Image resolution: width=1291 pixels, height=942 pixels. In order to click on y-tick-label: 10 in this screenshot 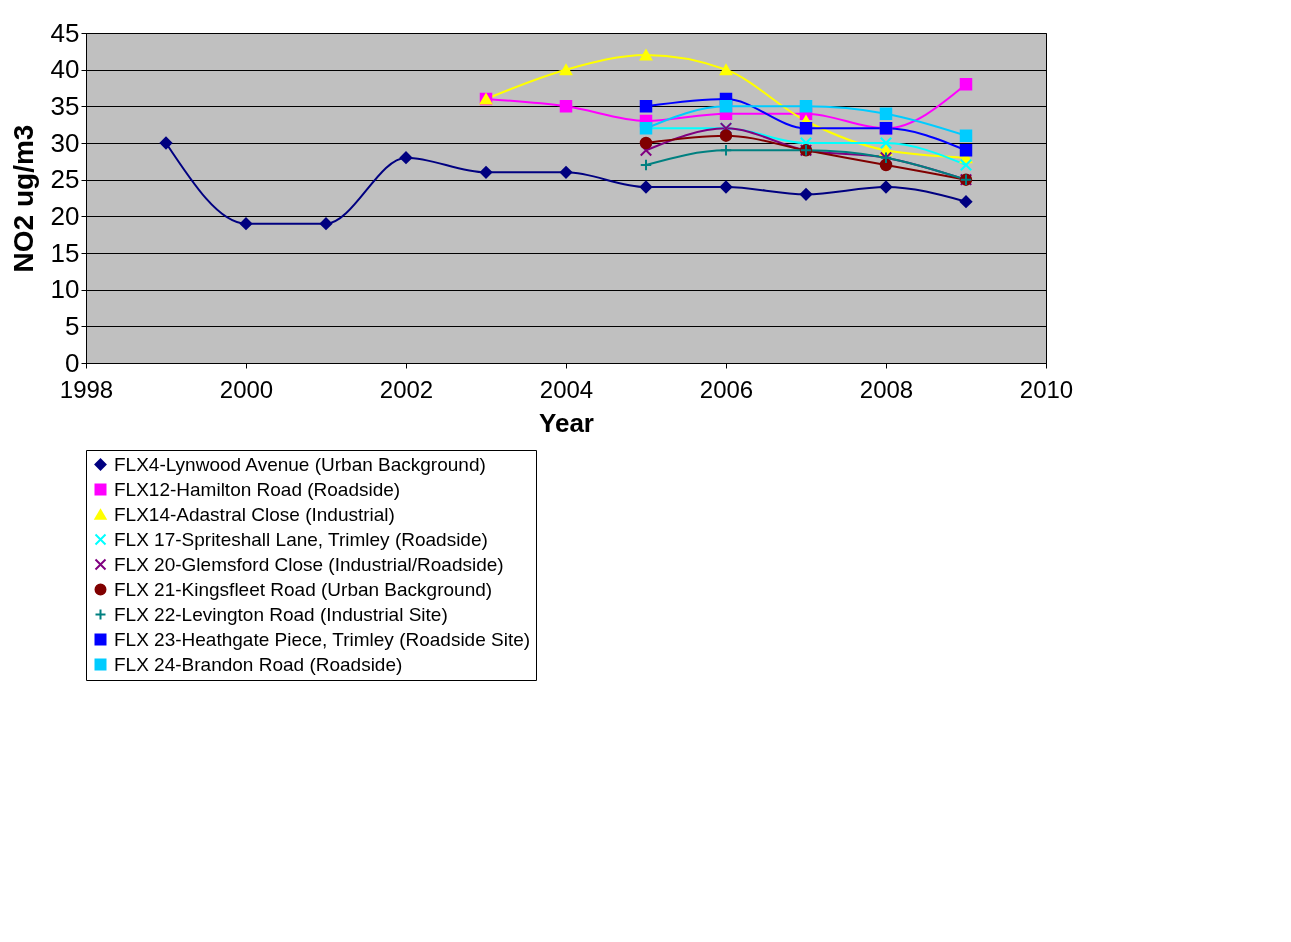, I will do `click(65, 289)`.